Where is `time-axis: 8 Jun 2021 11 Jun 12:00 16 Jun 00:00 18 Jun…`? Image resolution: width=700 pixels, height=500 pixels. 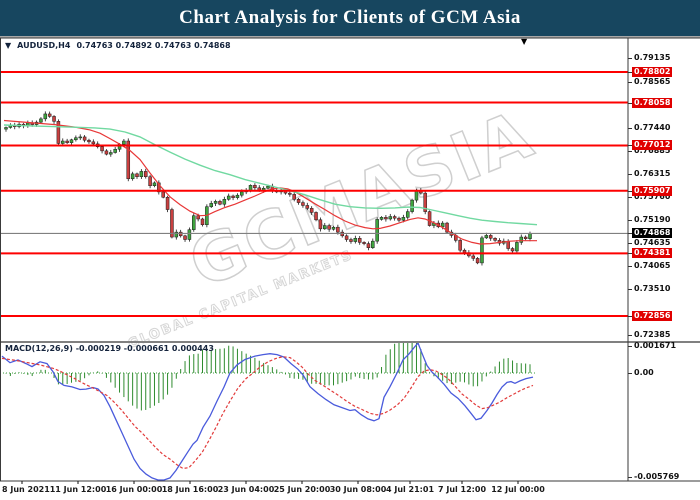
time-axis: 8 Jun 2021 11 Jun 12:00 16 Jun 00:00 18 Jun… is located at coordinates (350, 491).